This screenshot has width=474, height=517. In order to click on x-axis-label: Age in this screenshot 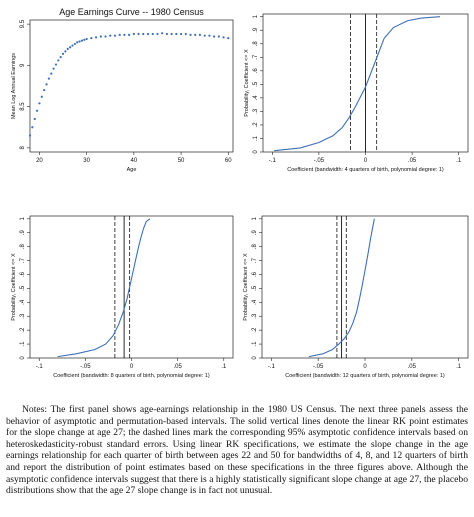, I will do `click(132, 170)`.